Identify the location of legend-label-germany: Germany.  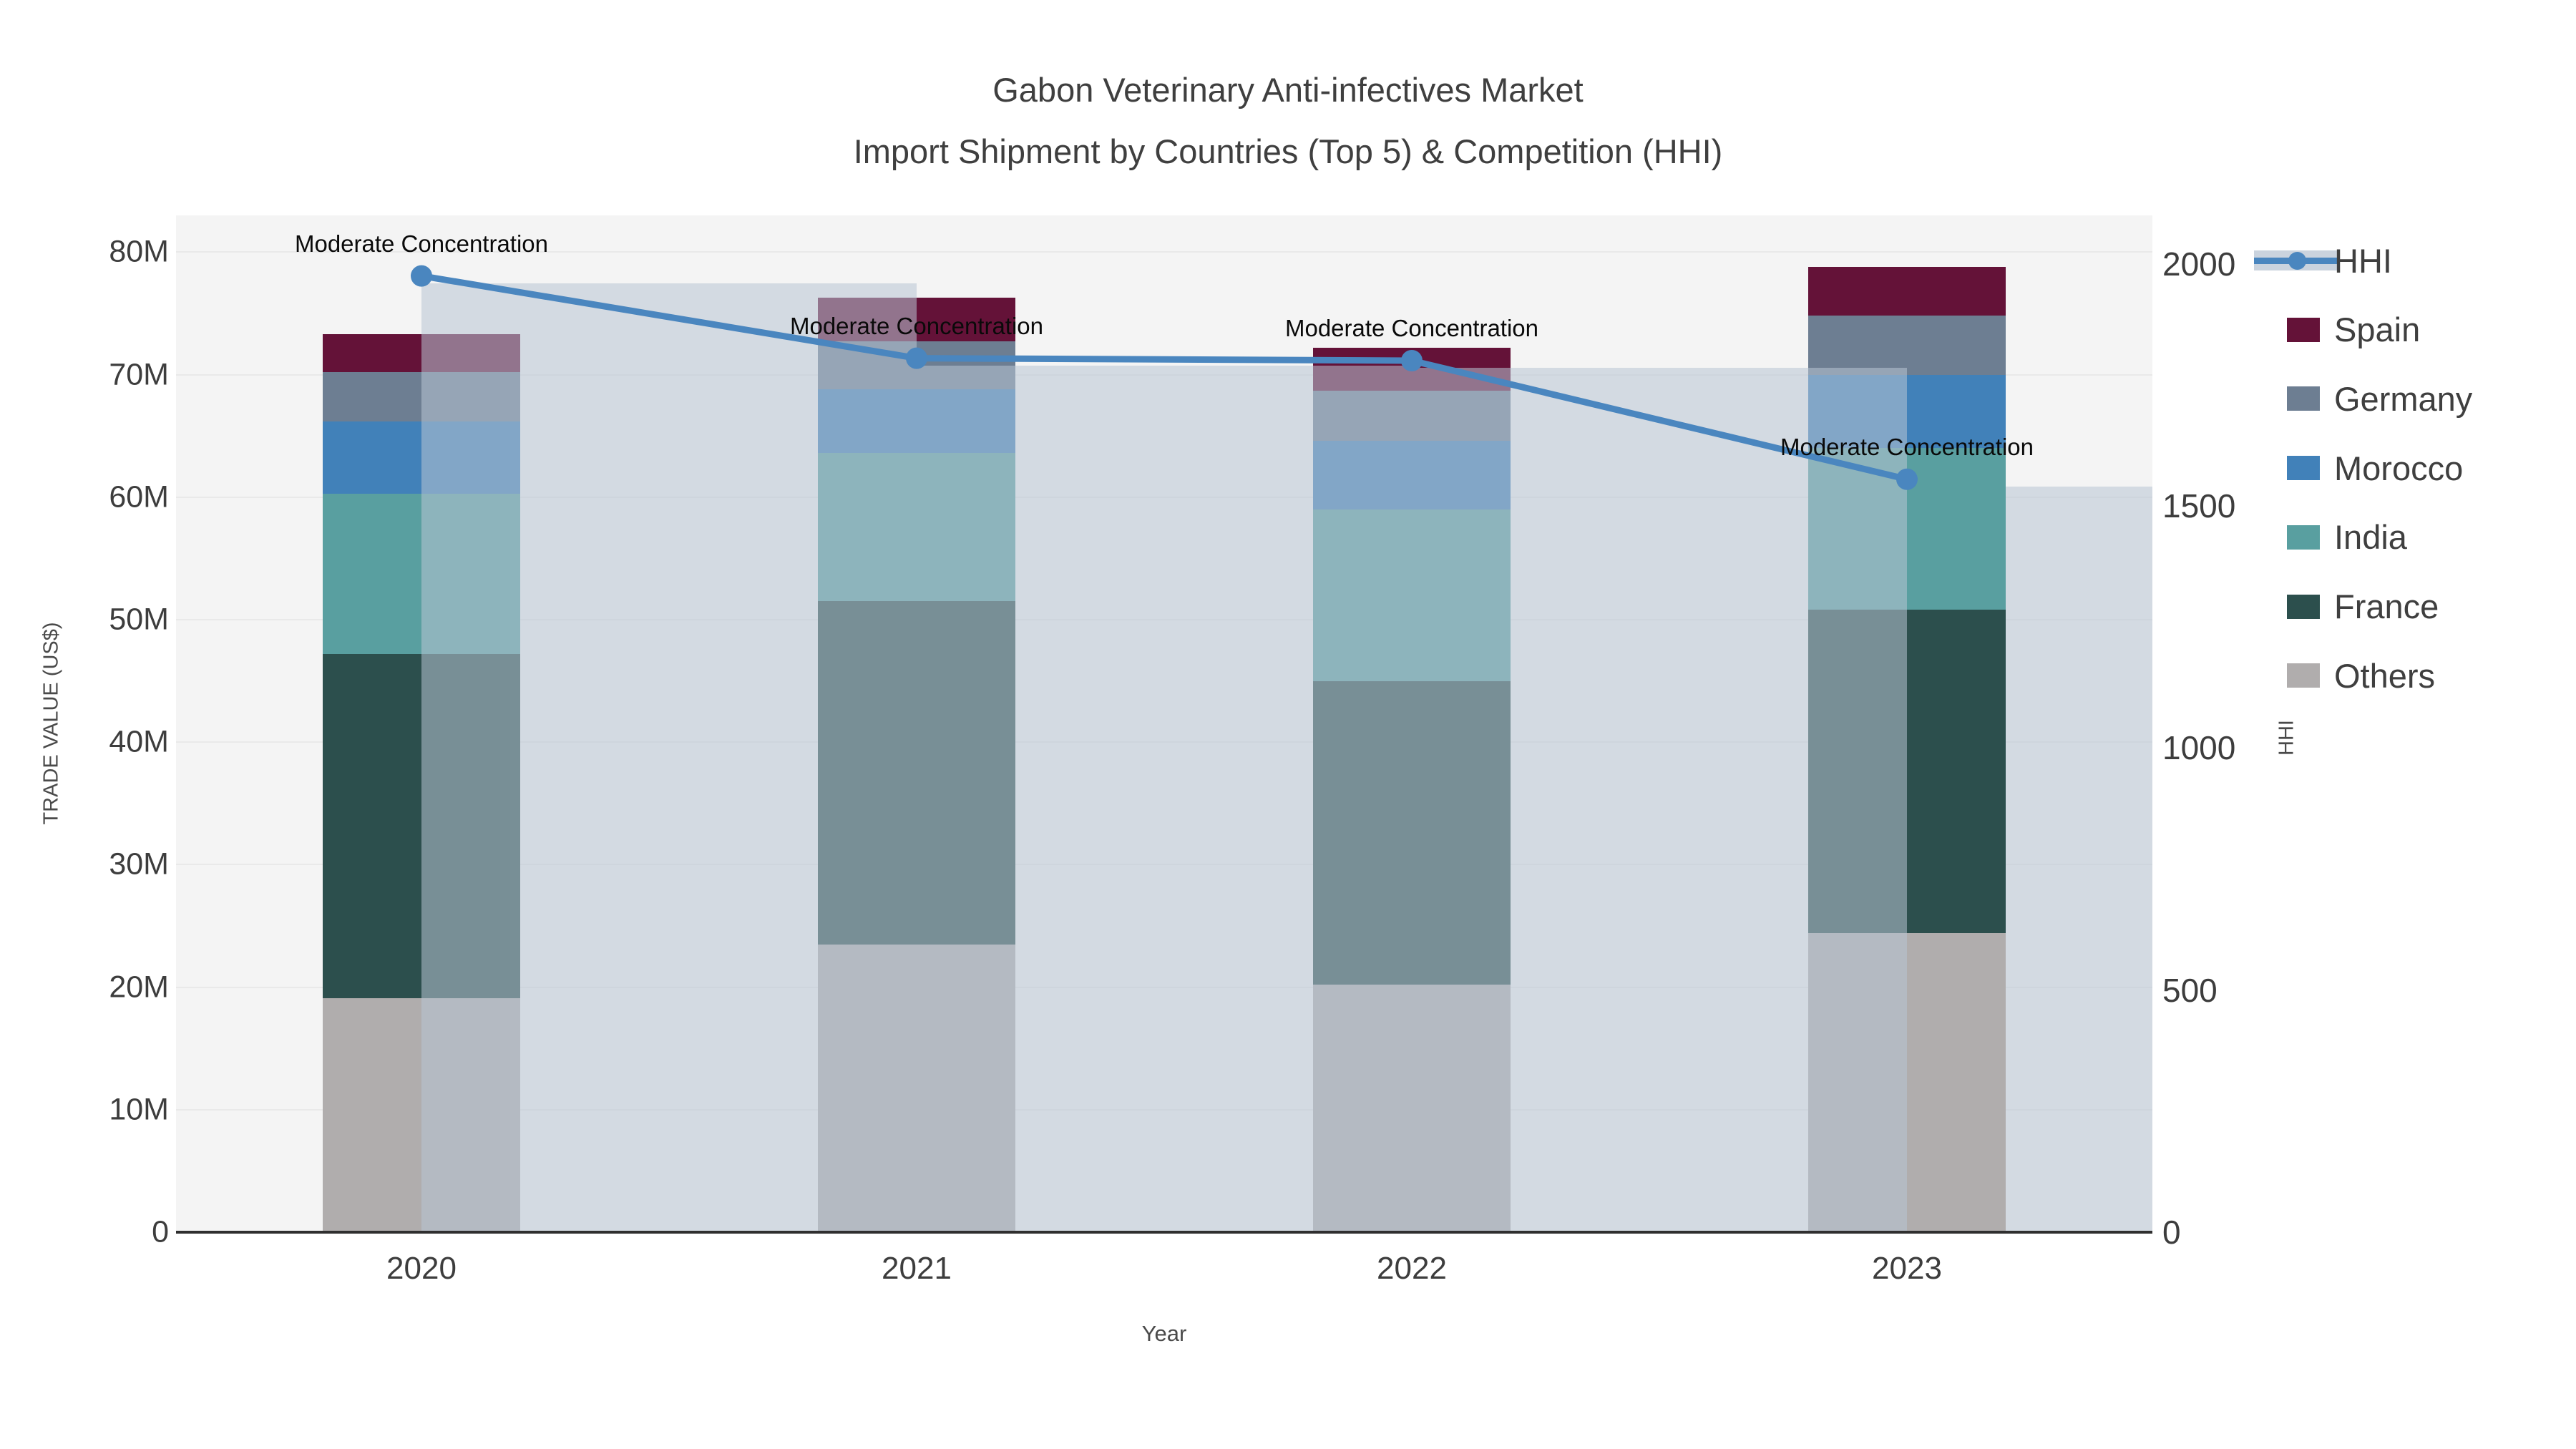
(2403, 398).